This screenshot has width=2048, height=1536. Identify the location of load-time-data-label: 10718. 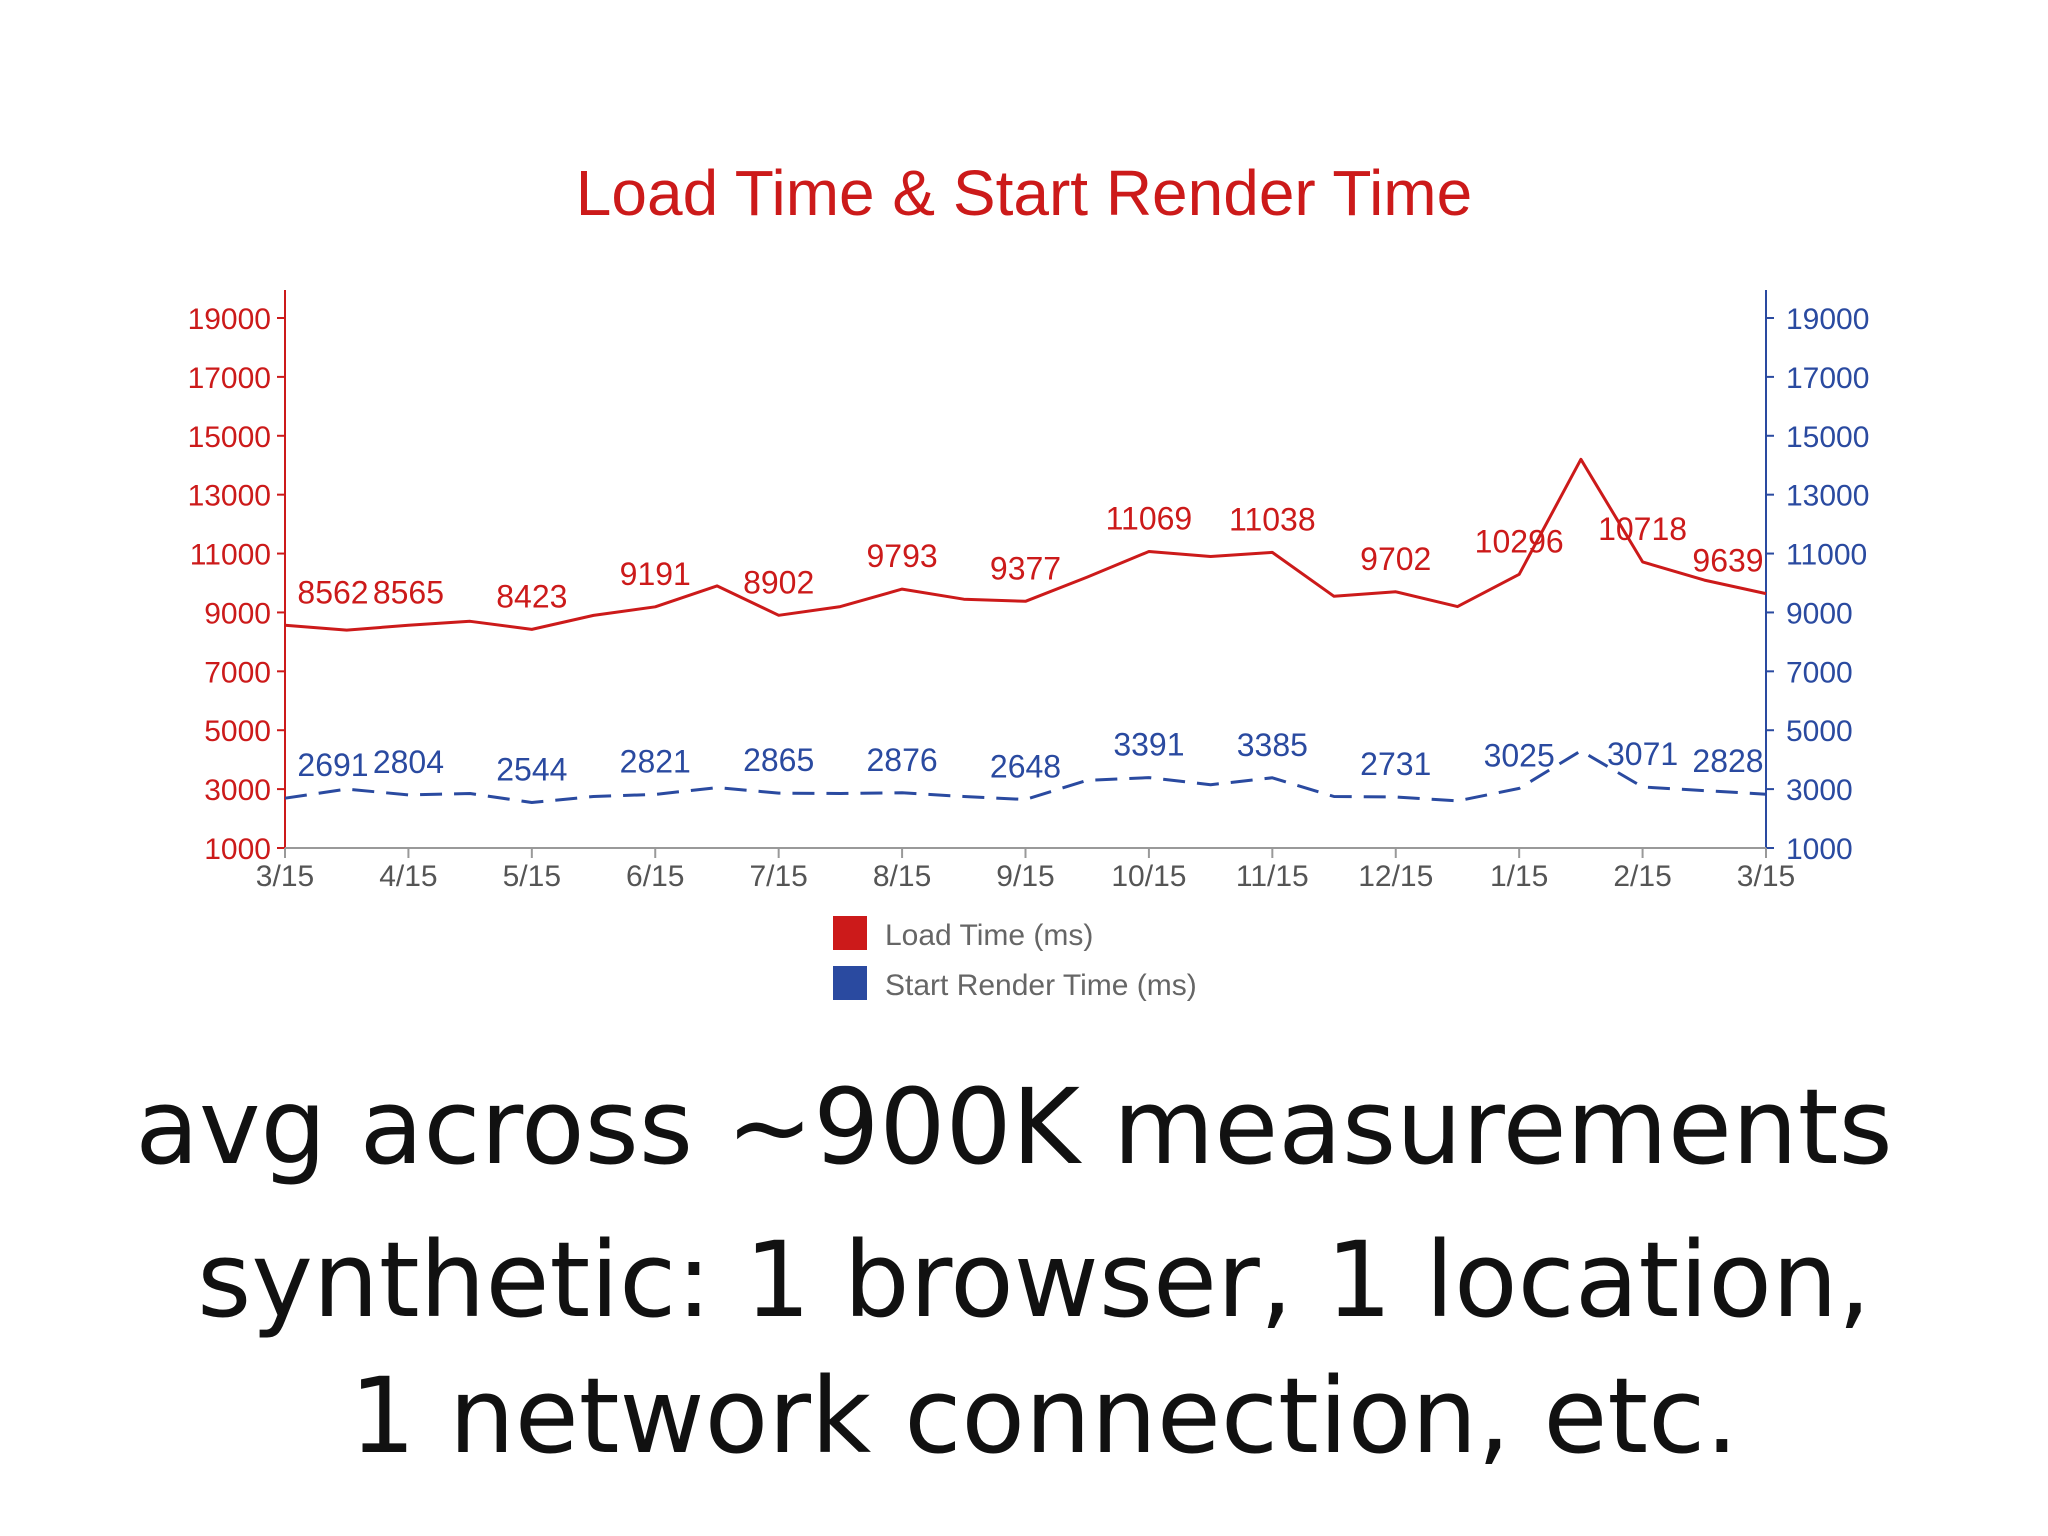
(1642, 529).